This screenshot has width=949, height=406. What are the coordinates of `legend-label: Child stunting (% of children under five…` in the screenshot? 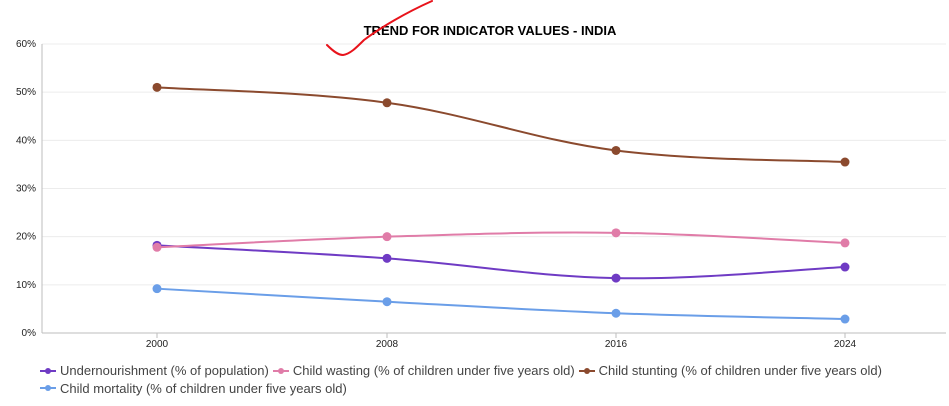 It's located at (740, 370).